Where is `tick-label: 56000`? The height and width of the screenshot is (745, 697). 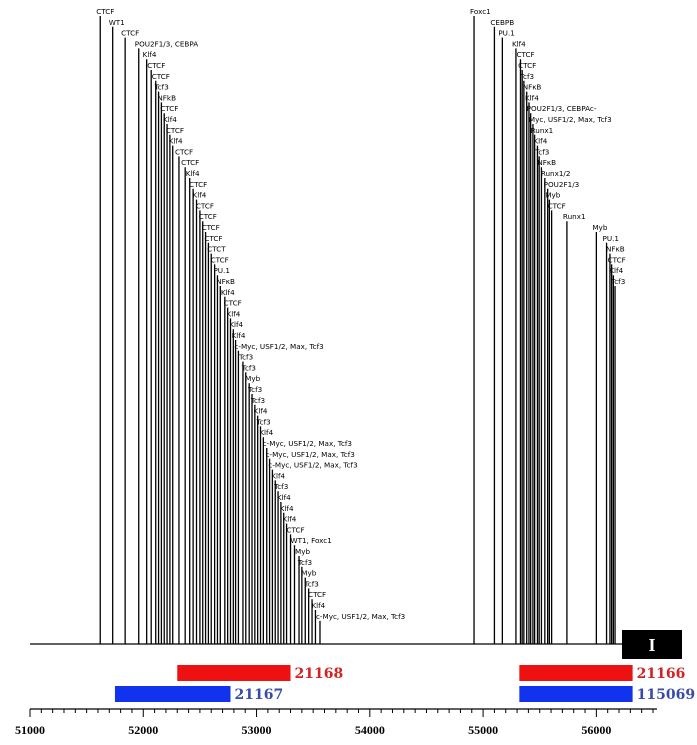 tick-label: 56000 is located at coordinates (596, 730).